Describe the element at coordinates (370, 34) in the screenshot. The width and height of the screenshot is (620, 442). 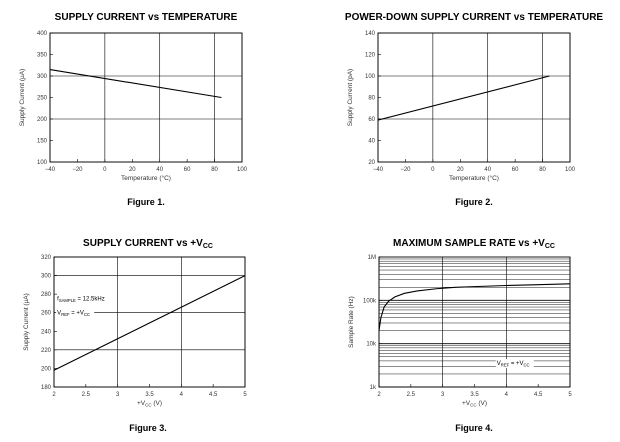
I see `y-tick-label: 140` at that location.